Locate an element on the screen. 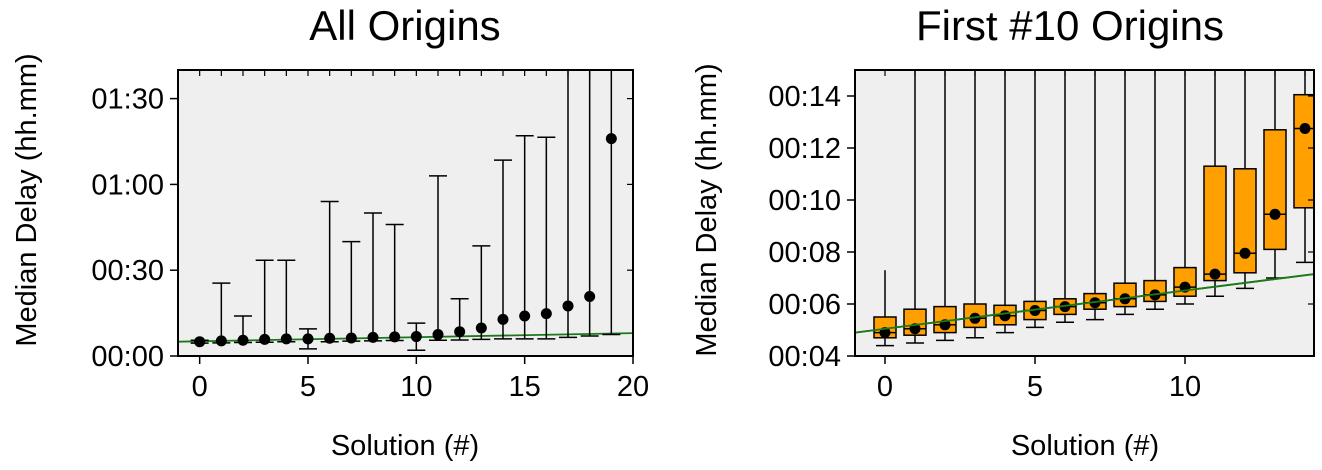 The height and width of the screenshot is (470, 1322). right-x-tick-label-2: 10 is located at coordinates (1185, 387).